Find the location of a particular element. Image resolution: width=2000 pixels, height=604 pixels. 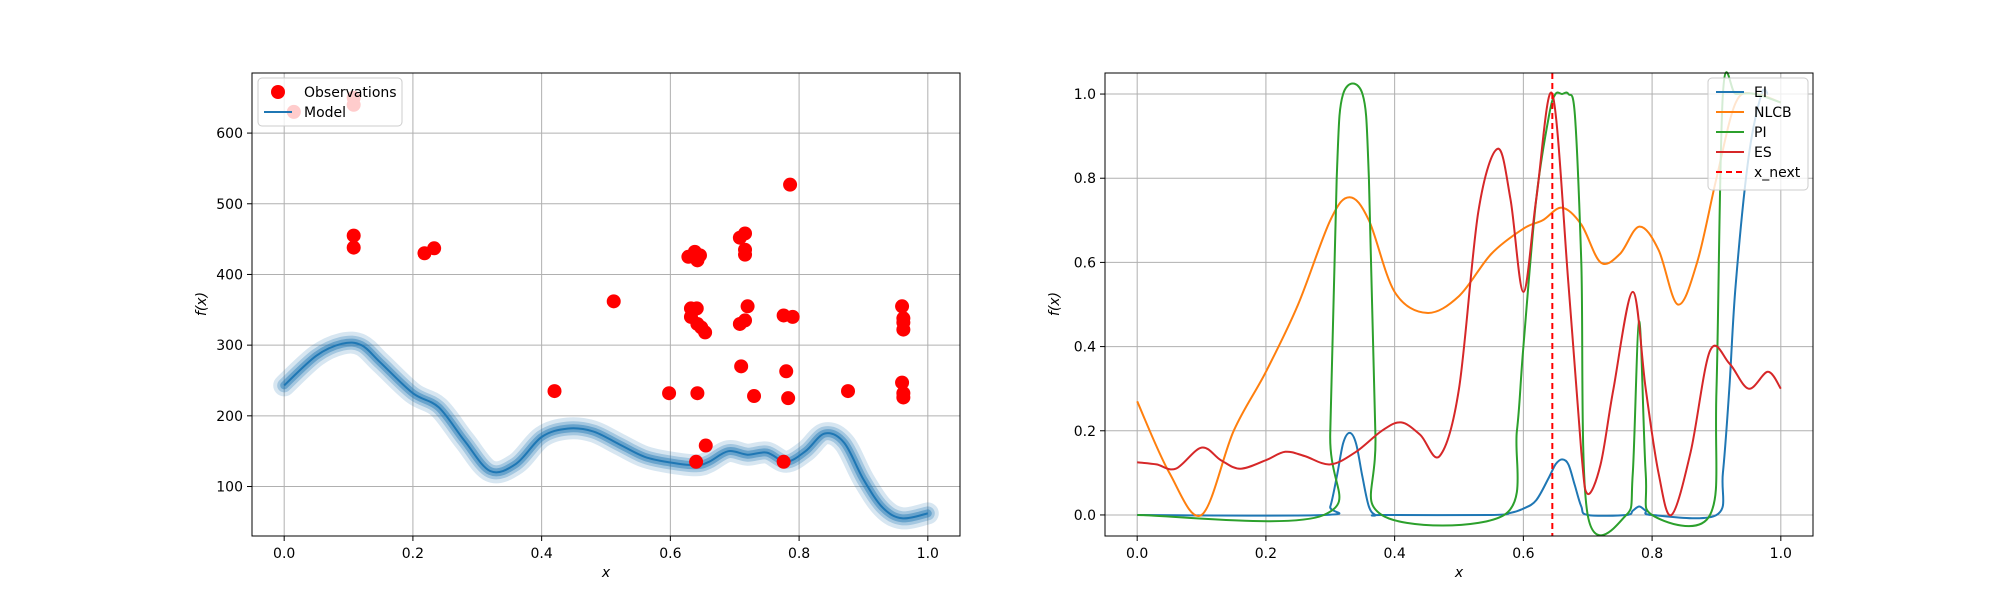

right-ytick-label-2: 0.4 is located at coordinates (1085, 348).